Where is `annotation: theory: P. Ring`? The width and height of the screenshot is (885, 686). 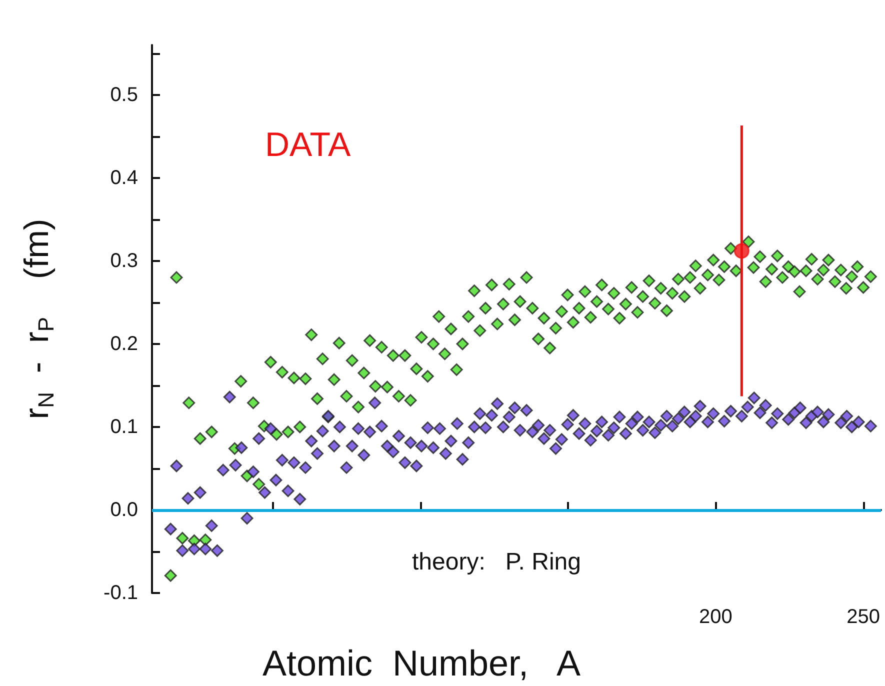 annotation: theory: P. Ring is located at coordinates (496, 562).